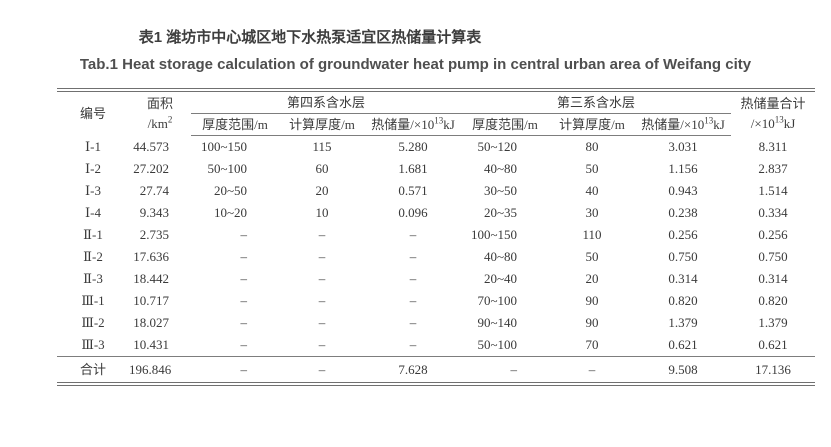 The width and height of the screenshot is (831, 447). I want to click on cell-area: 9.343, so click(154, 212).